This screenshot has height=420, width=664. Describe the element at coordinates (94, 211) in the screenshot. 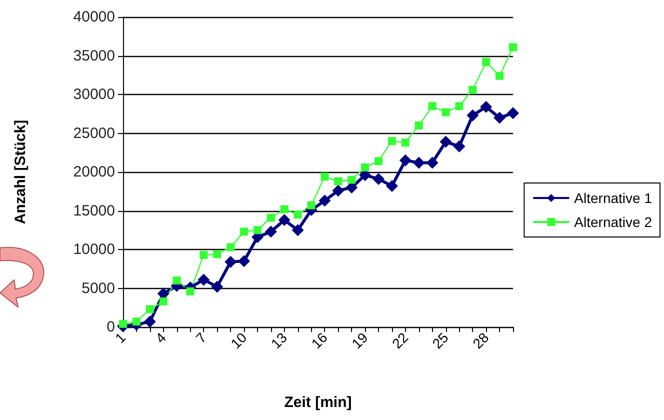

I see `y-tick-label: 15000` at that location.